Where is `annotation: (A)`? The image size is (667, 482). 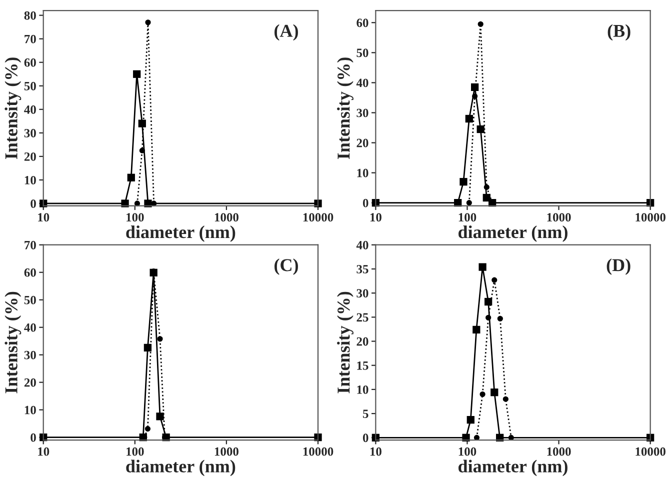
annotation: (A) is located at coordinates (286, 32).